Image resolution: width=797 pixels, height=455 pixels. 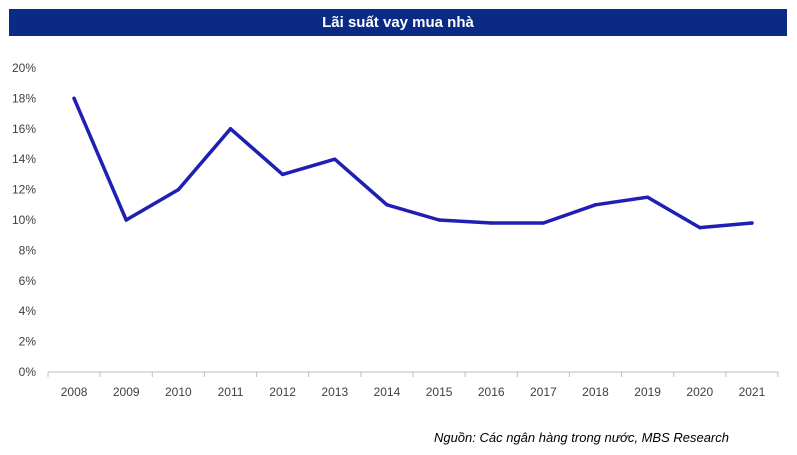 What do you see at coordinates (699, 392) in the screenshot?
I see `x-tick-label: 2020` at bounding box center [699, 392].